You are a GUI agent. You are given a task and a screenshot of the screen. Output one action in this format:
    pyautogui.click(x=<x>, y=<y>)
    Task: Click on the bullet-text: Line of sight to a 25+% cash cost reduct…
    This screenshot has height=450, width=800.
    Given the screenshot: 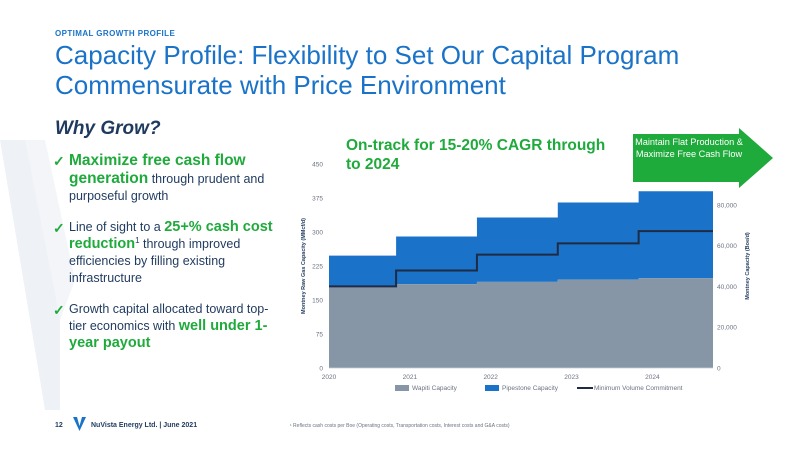 What is the action you would take?
    pyautogui.click(x=172, y=253)
    